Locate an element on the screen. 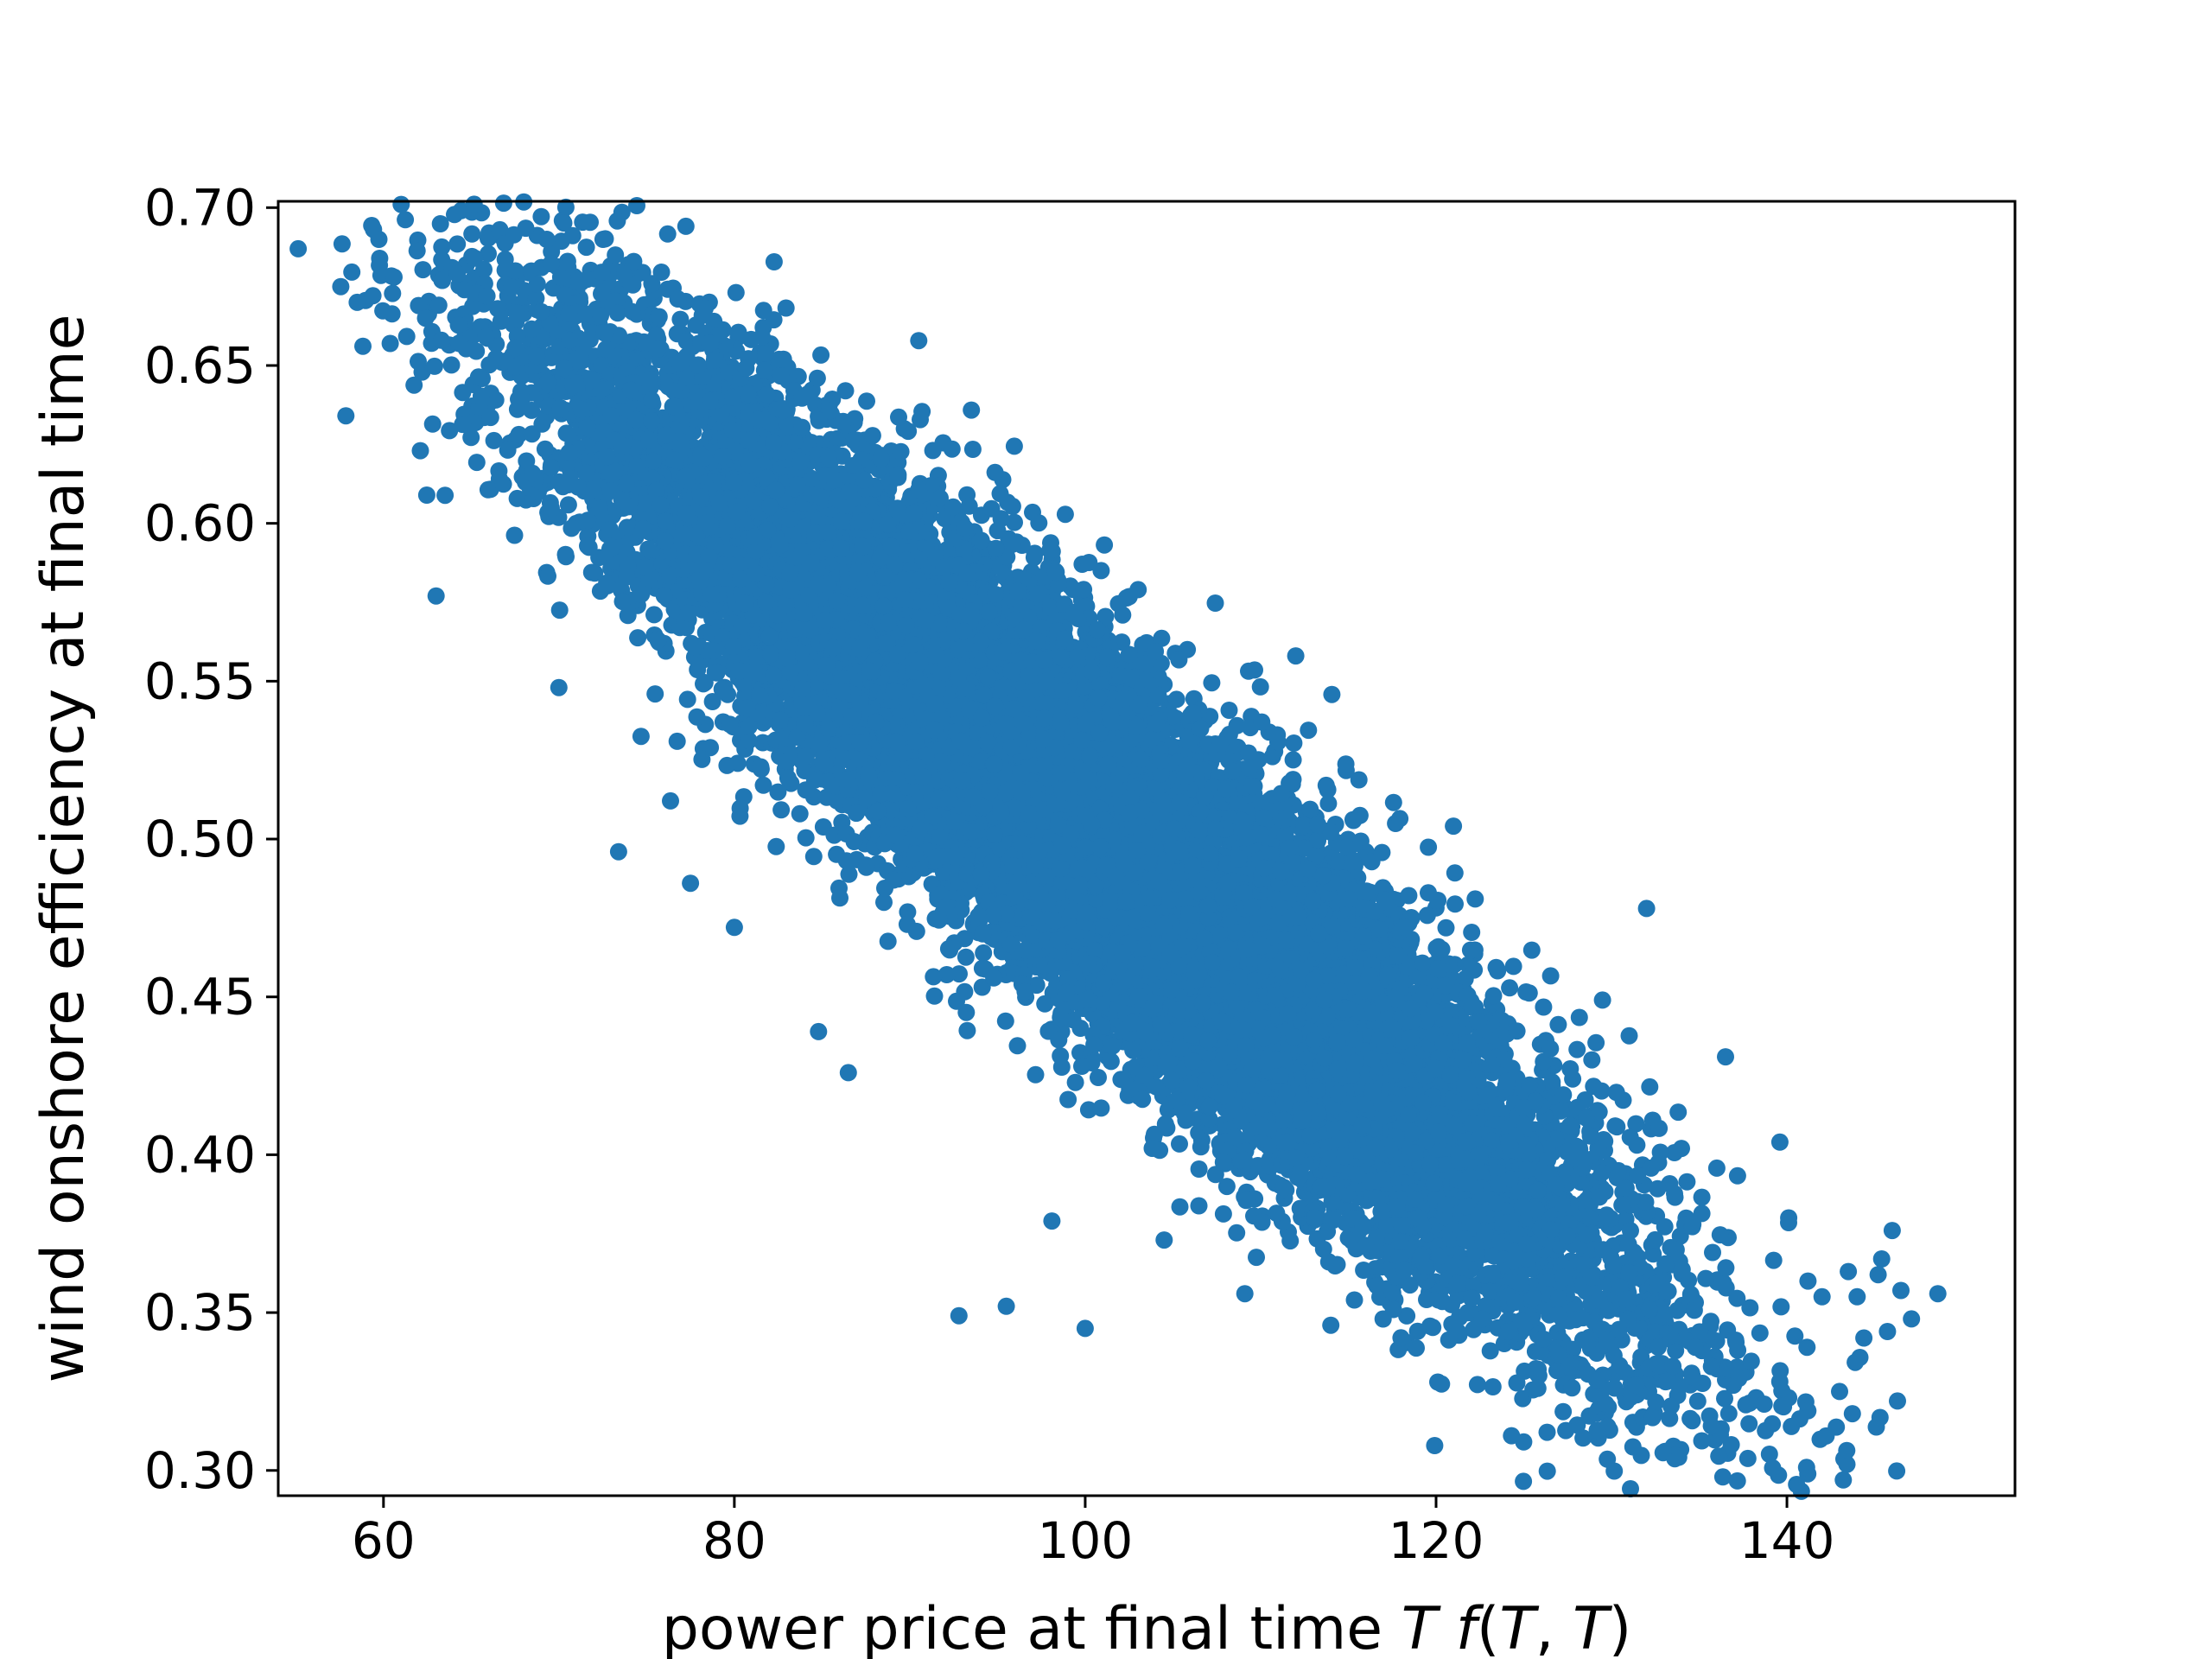  data-point-1964 is located at coordinates (1737, 1480).